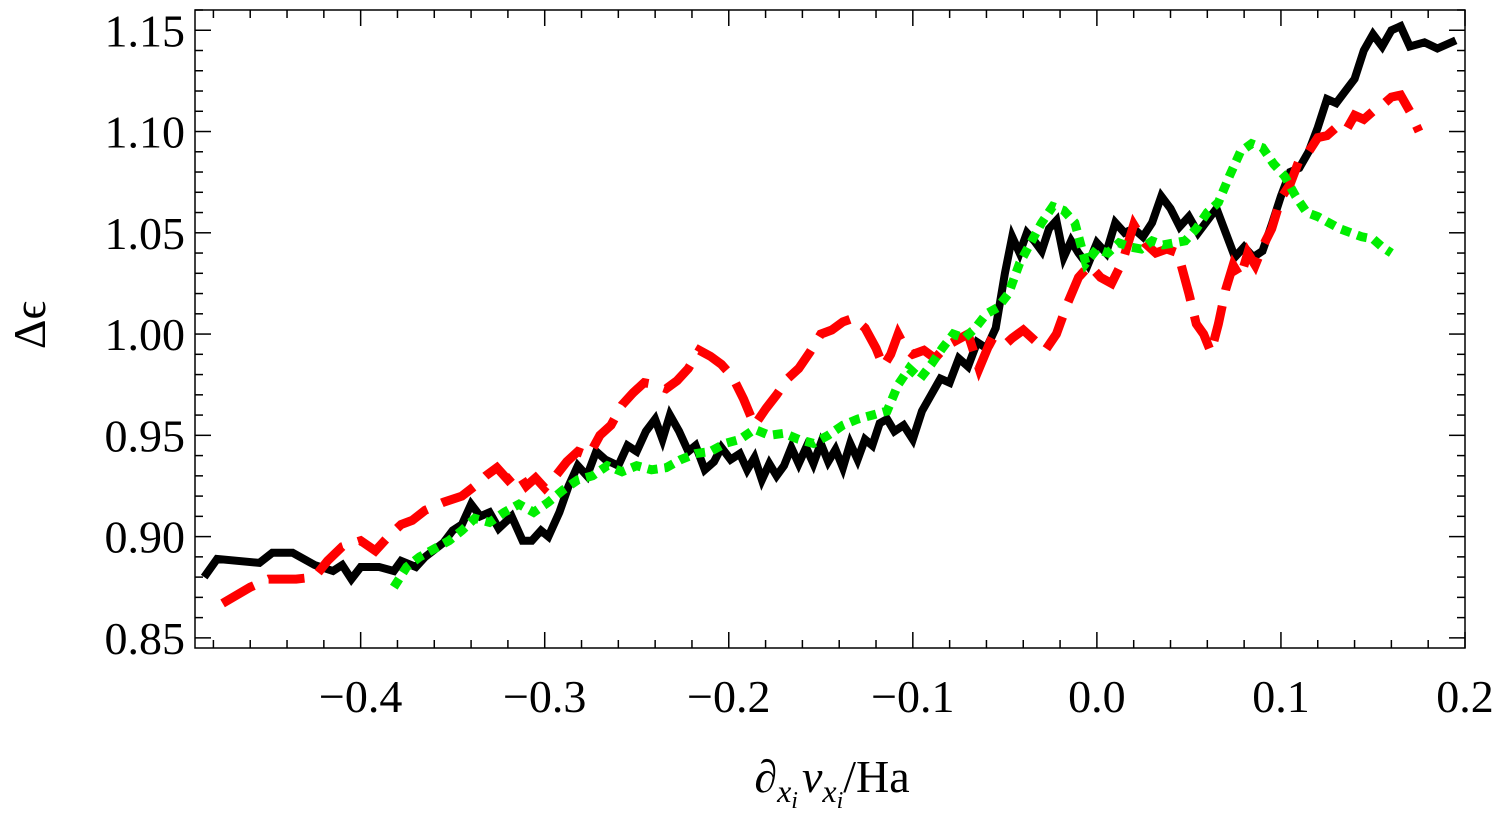 The width and height of the screenshot is (1495, 815). What do you see at coordinates (876, 776) in the screenshot?
I see `x-label-suffix: /Ha` at bounding box center [876, 776].